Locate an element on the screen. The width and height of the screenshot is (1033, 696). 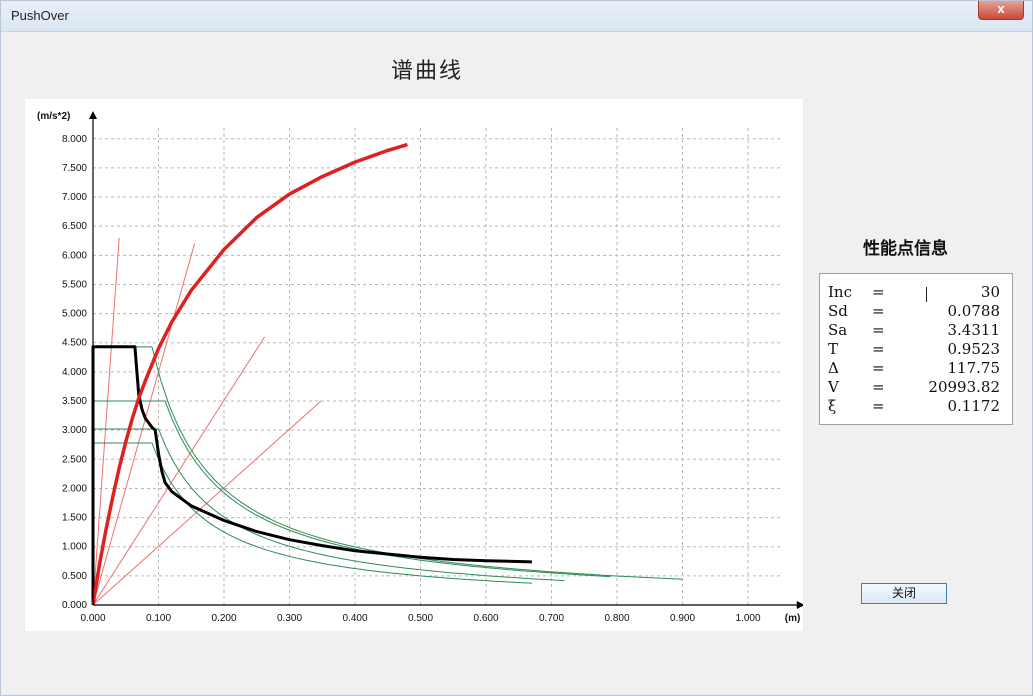
y-tick-label: 1.500 is located at coordinates (74, 518).